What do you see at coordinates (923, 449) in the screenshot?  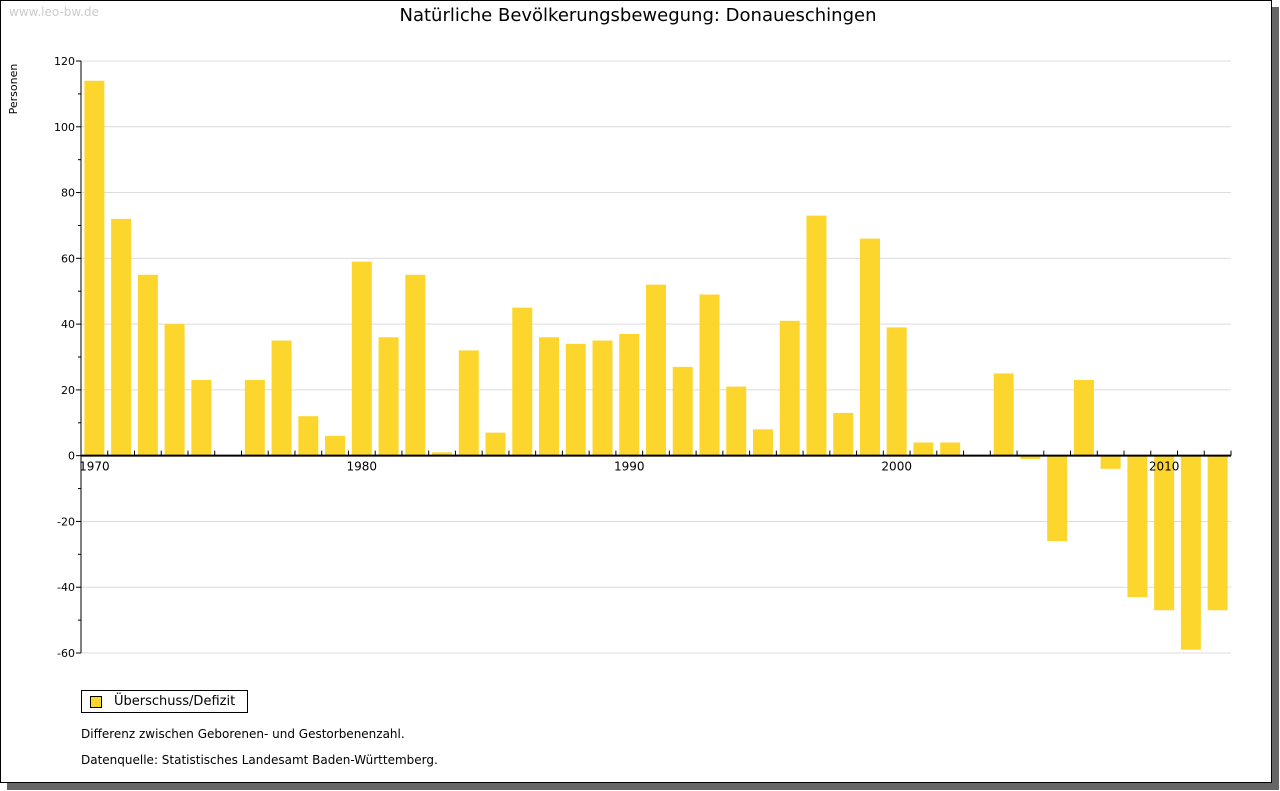 I see `bar-2001` at bounding box center [923, 449].